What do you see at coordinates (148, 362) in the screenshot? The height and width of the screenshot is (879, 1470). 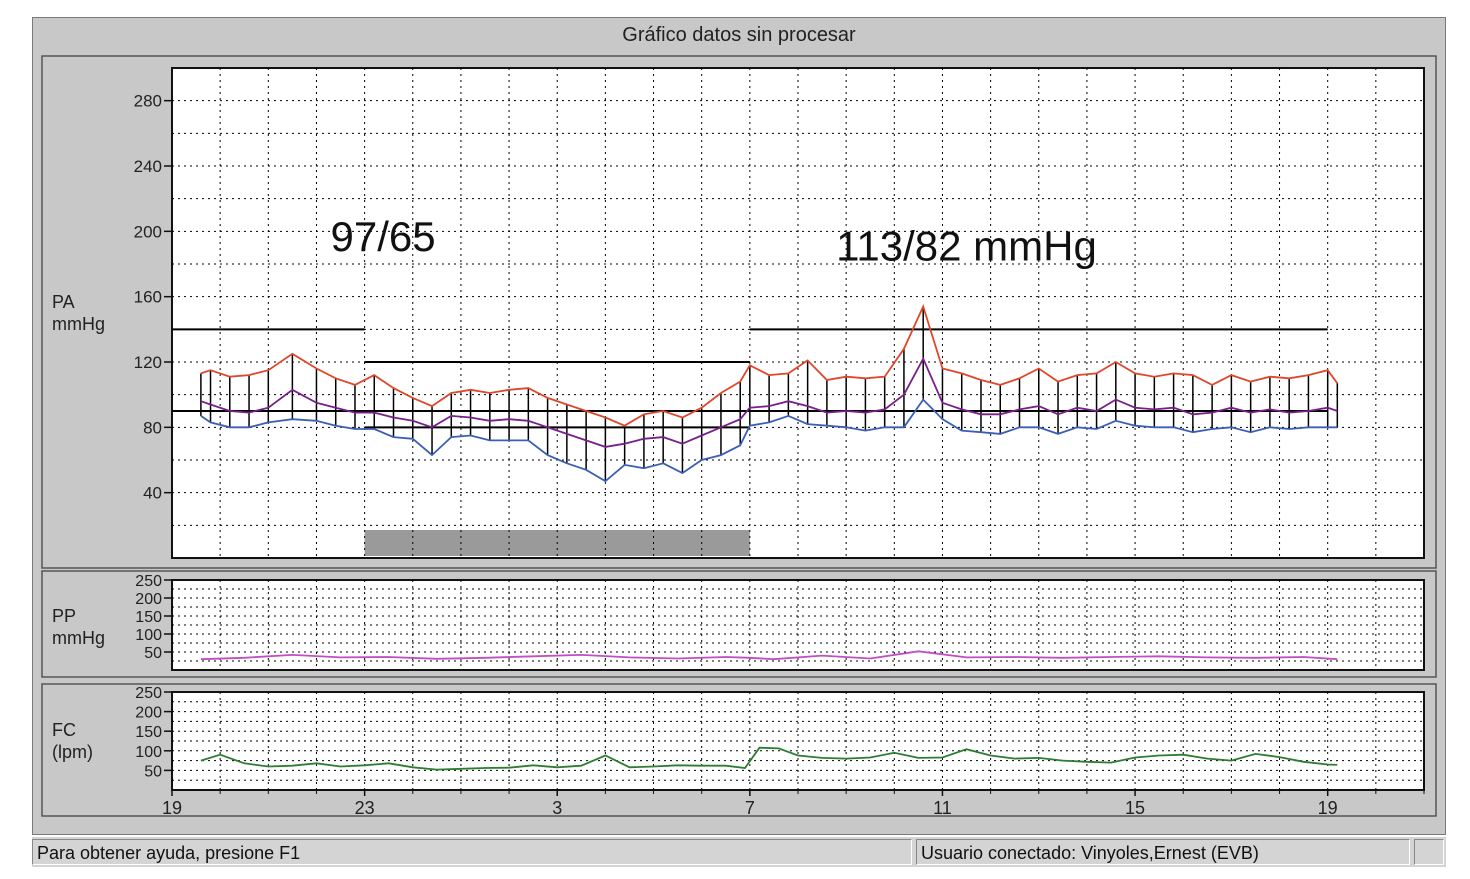 I see `pa-ytick-label: 120` at bounding box center [148, 362].